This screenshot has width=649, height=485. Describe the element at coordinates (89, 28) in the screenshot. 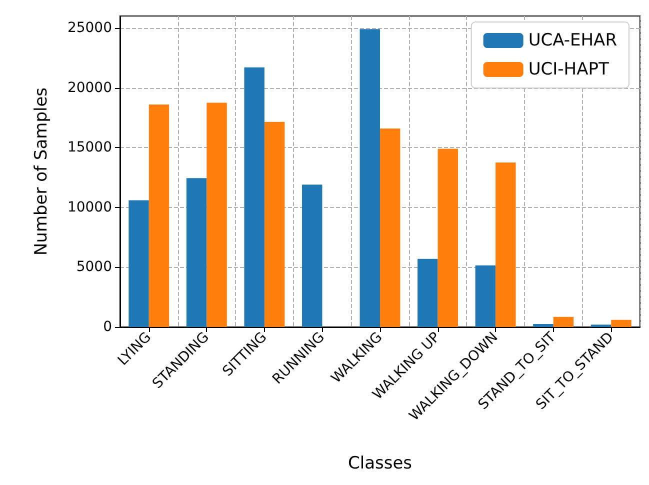

I see `y-tick-label: 25000` at that location.